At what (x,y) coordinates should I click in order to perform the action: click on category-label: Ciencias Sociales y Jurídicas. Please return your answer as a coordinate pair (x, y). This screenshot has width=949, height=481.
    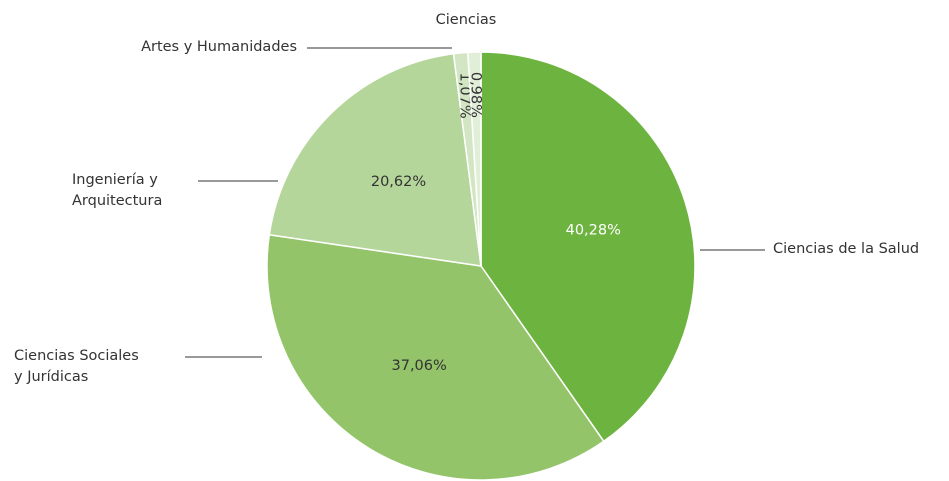
    Looking at the image, I should click on (76, 366).